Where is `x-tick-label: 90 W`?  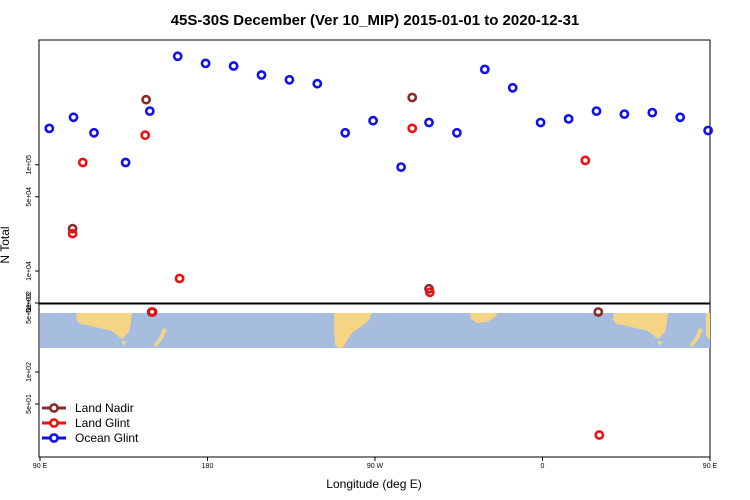 x-tick-label: 90 W is located at coordinates (375, 466).